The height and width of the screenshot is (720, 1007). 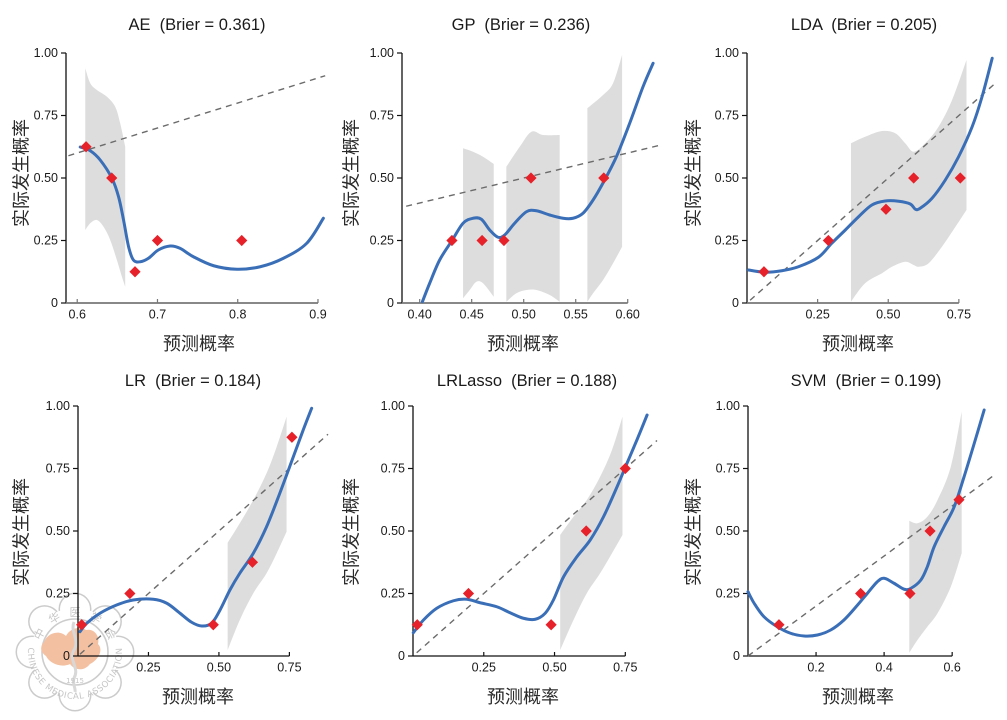 What do you see at coordinates (864, 25) in the screenshot?
I see `panel-title: LDA (Brier = 0.205)` at bounding box center [864, 25].